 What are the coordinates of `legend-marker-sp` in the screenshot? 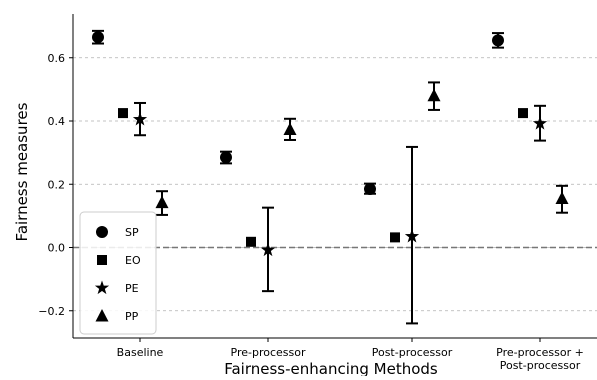 It's located at (102, 232).